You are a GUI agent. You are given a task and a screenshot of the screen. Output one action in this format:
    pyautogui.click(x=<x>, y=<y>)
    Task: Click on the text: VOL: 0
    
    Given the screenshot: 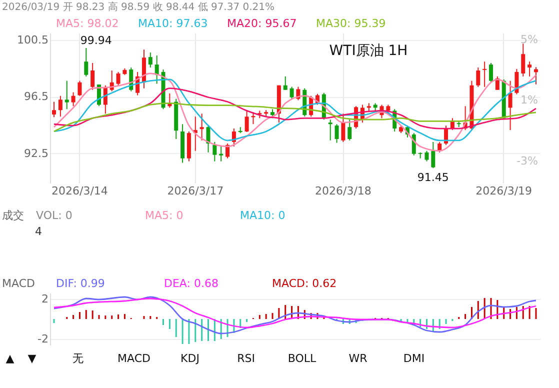 What is the action you would take?
    pyautogui.click(x=54, y=215)
    